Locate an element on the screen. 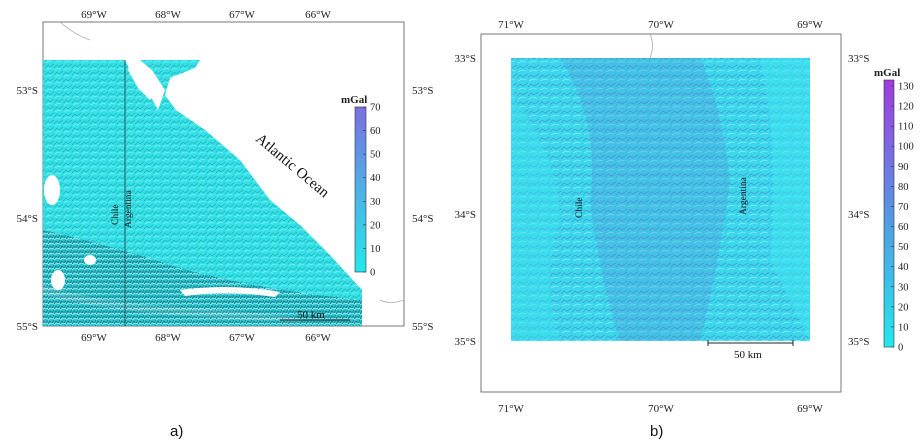 This screenshot has width=923, height=444. panel-b-colorbar-tick-label: 20 is located at coordinates (903, 307).